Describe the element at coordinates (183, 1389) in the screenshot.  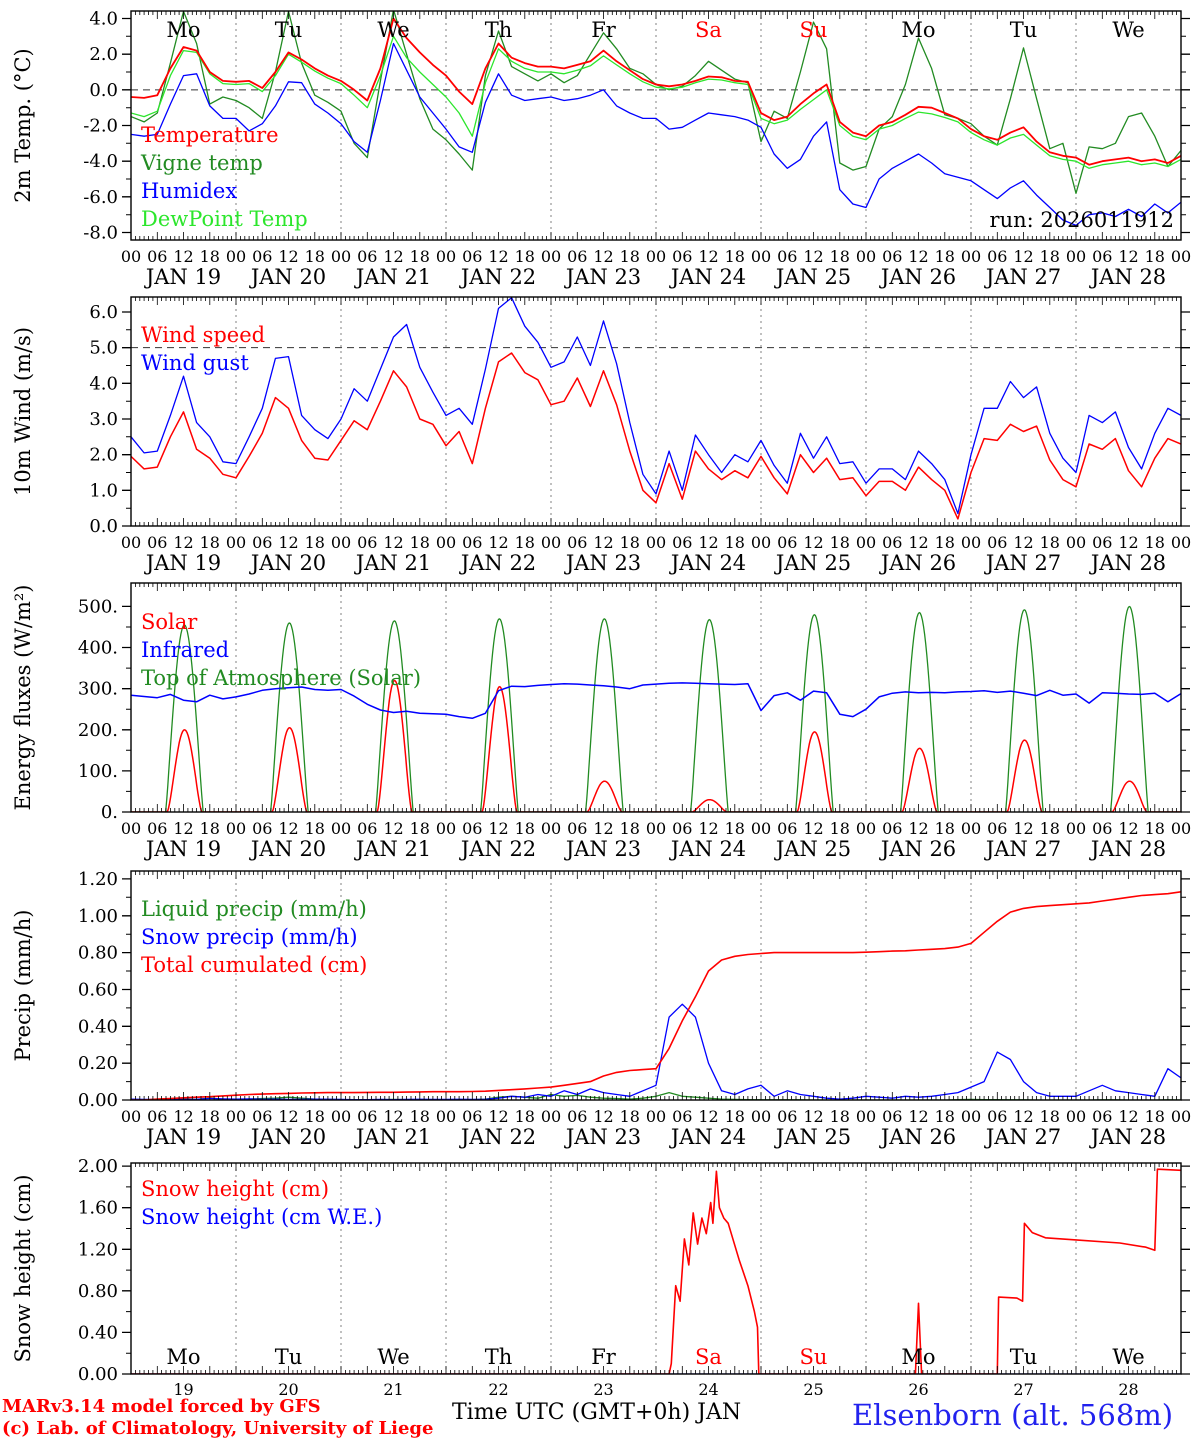
I see `date-label: 19` at that location.